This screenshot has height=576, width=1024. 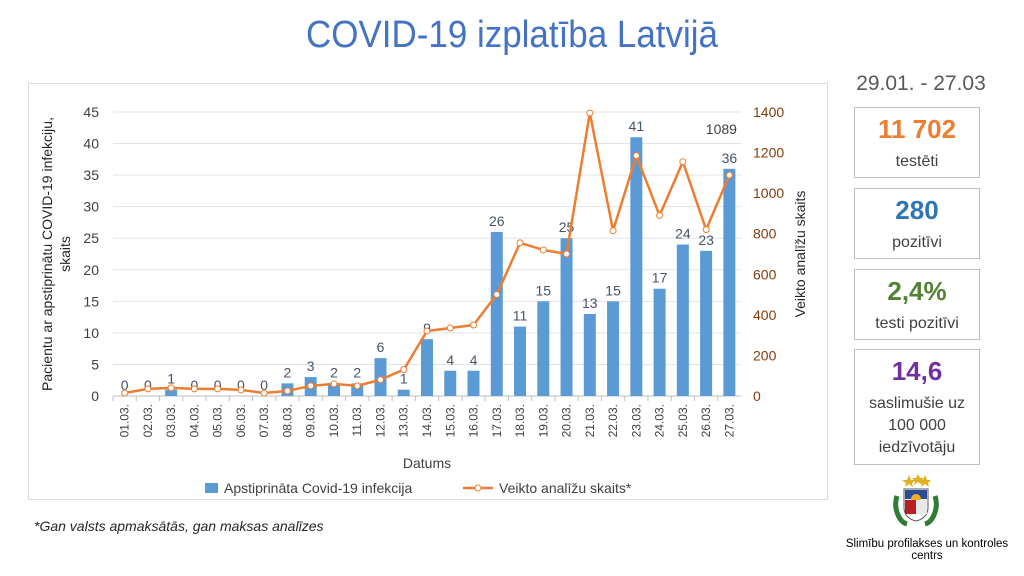 What do you see at coordinates (917, 371) in the screenshot?
I see `stat-value: 14,6` at bounding box center [917, 371].